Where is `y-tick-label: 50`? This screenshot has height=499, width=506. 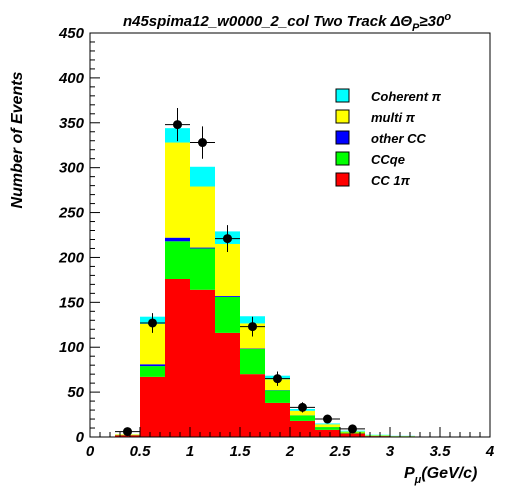
y-tick-label: 50 is located at coordinates (75, 392).